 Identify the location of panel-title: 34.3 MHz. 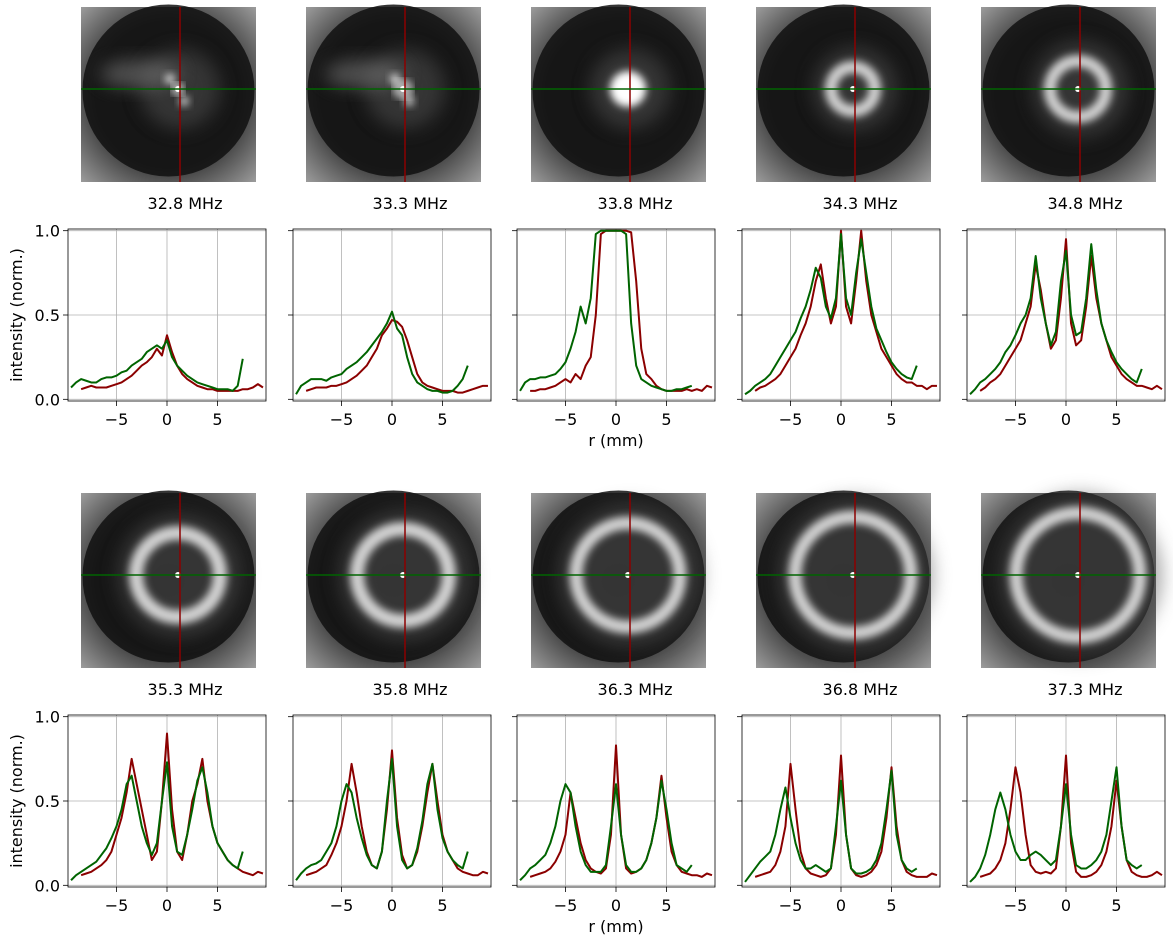
(860, 203).